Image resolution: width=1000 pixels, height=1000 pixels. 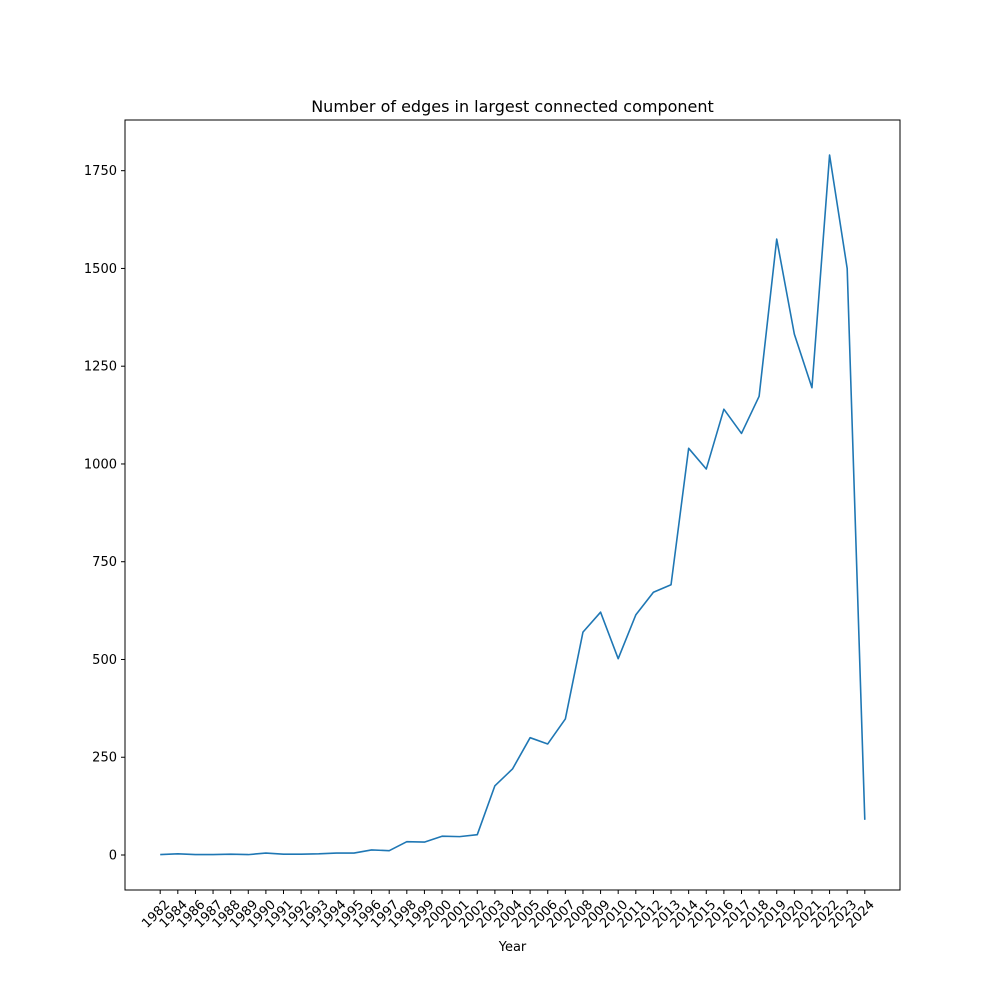 I want to click on y-tick-label: 0, so click(x=113, y=856).